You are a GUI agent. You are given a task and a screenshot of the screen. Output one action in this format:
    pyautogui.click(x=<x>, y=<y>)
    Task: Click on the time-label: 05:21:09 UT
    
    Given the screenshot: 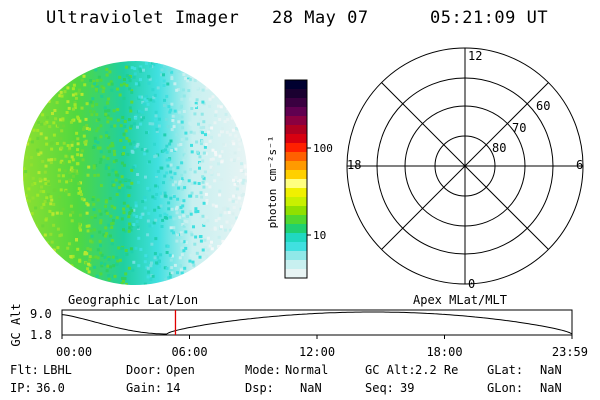 What is the action you would take?
    pyautogui.click(x=489, y=18)
    